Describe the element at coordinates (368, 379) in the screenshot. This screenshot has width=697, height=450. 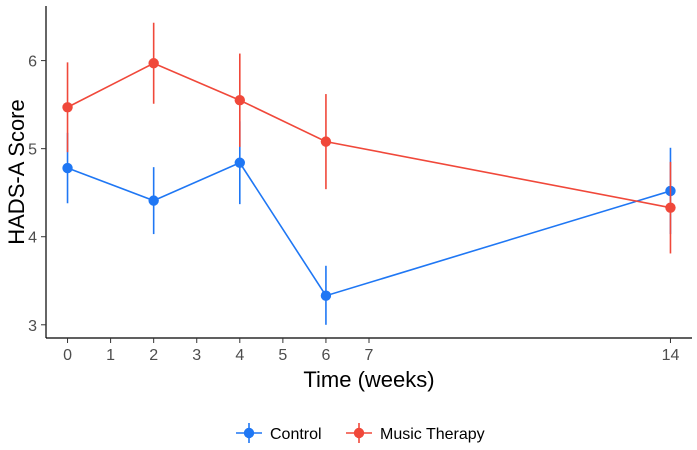
I see `x-axis-title: Time (weeks)` at that location.